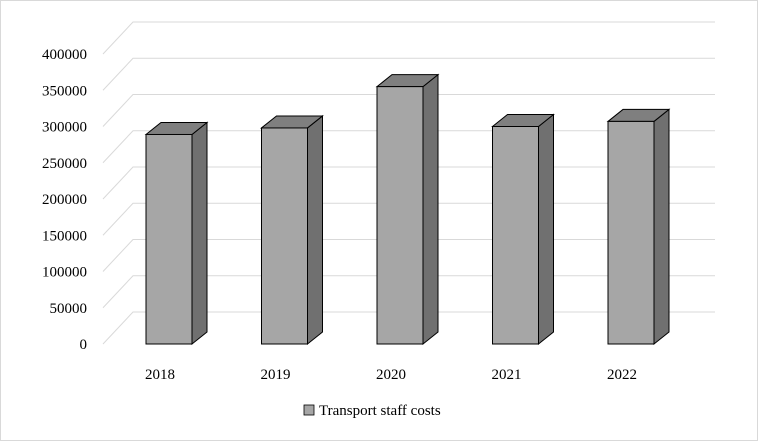 This screenshot has height=441, width=758. What do you see at coordinates (69, 309) in the screenshot?
I see `y-tick-label: 50000` at bounding box center [69, 309].